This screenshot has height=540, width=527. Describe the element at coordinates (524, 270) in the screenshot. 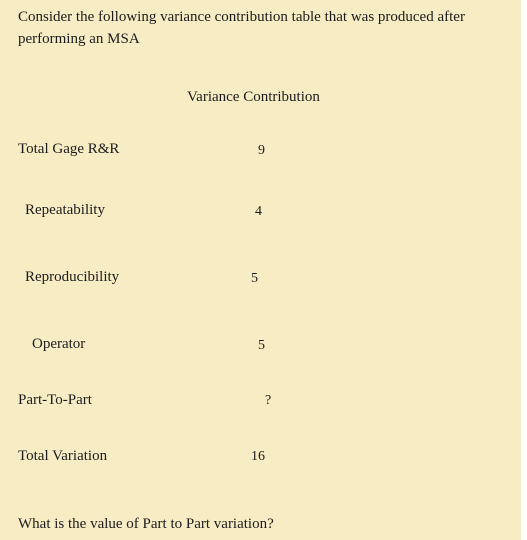

I see `right-edge-strip` at that location.